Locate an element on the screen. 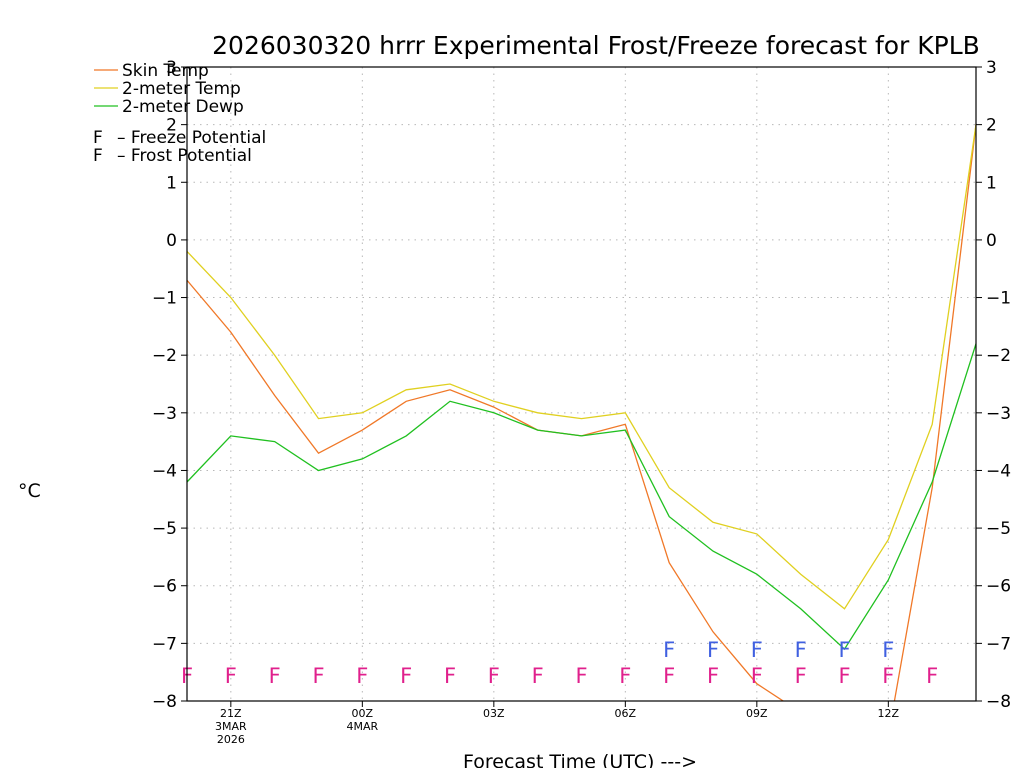  legend-label: 2-meter Temp is located at coordinates (181, 89).